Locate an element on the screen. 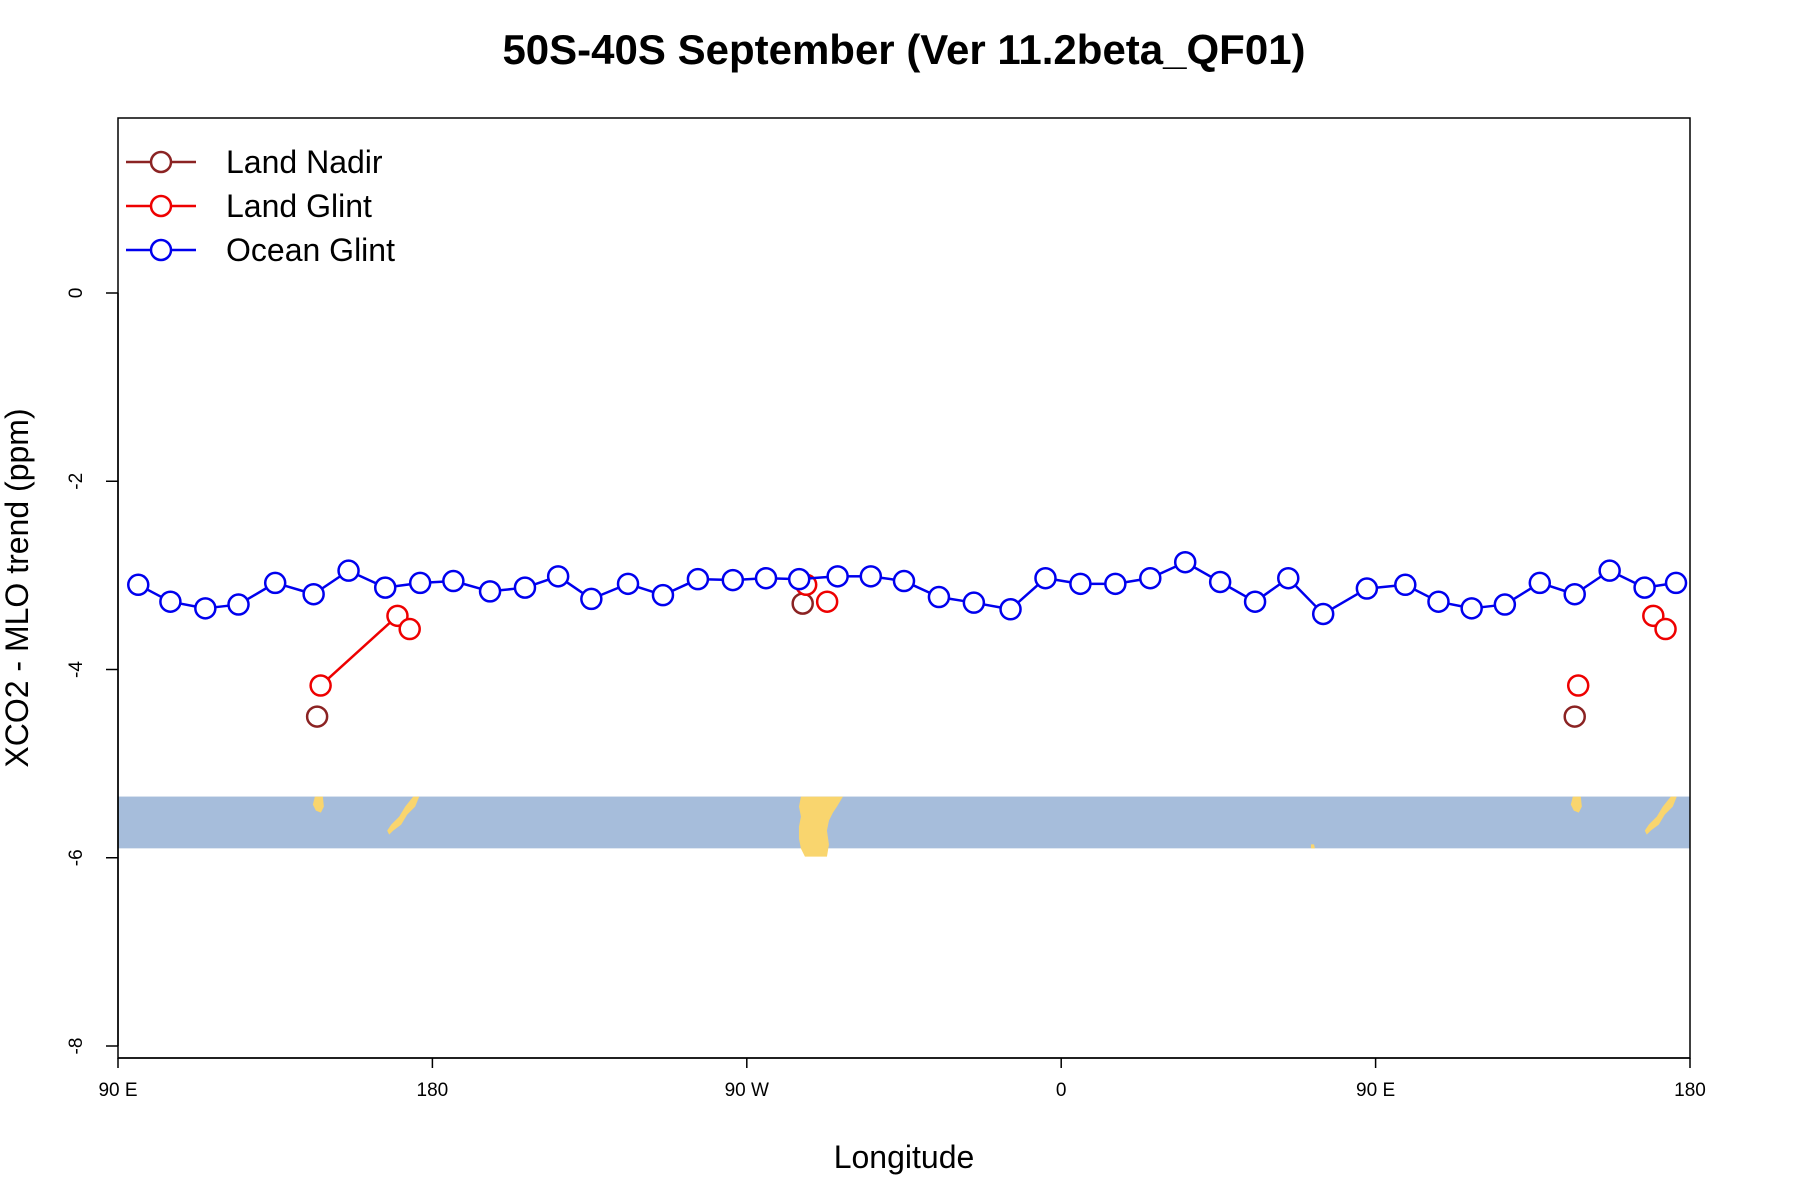 This screenshot has width=1800, height=1200. map-inset is located at coordinates (904, 826).